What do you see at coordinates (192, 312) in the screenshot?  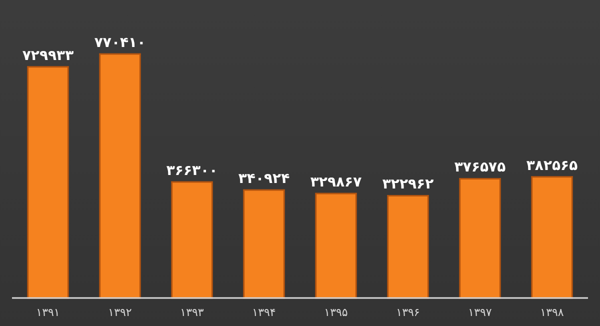 I see `x-tick-label: ۱۳۹۳` at bounding box center [192, 312].